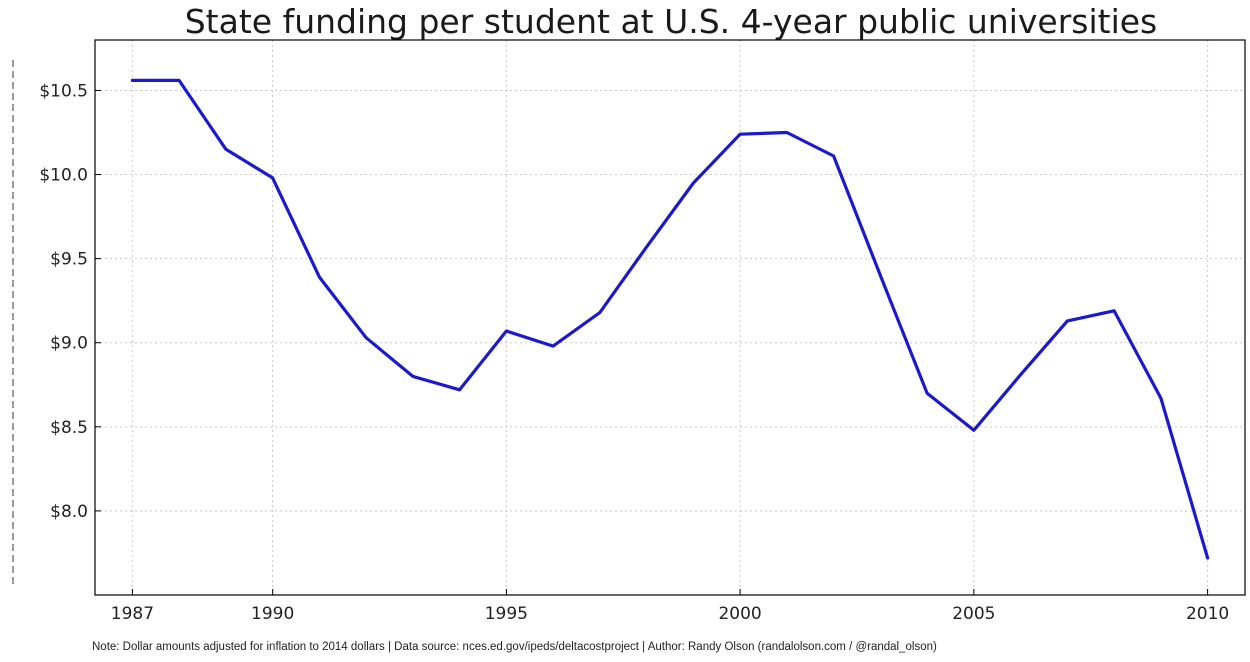  I want to click on x-tick-label: 1995, so click(506, 614).